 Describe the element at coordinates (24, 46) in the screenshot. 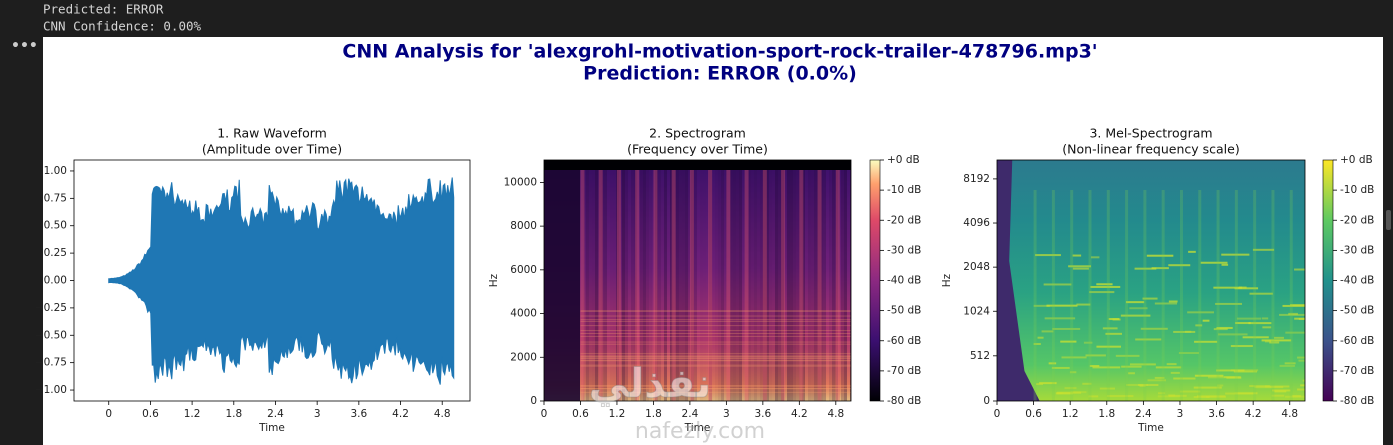

I see `cell-menu: •••` at that location.